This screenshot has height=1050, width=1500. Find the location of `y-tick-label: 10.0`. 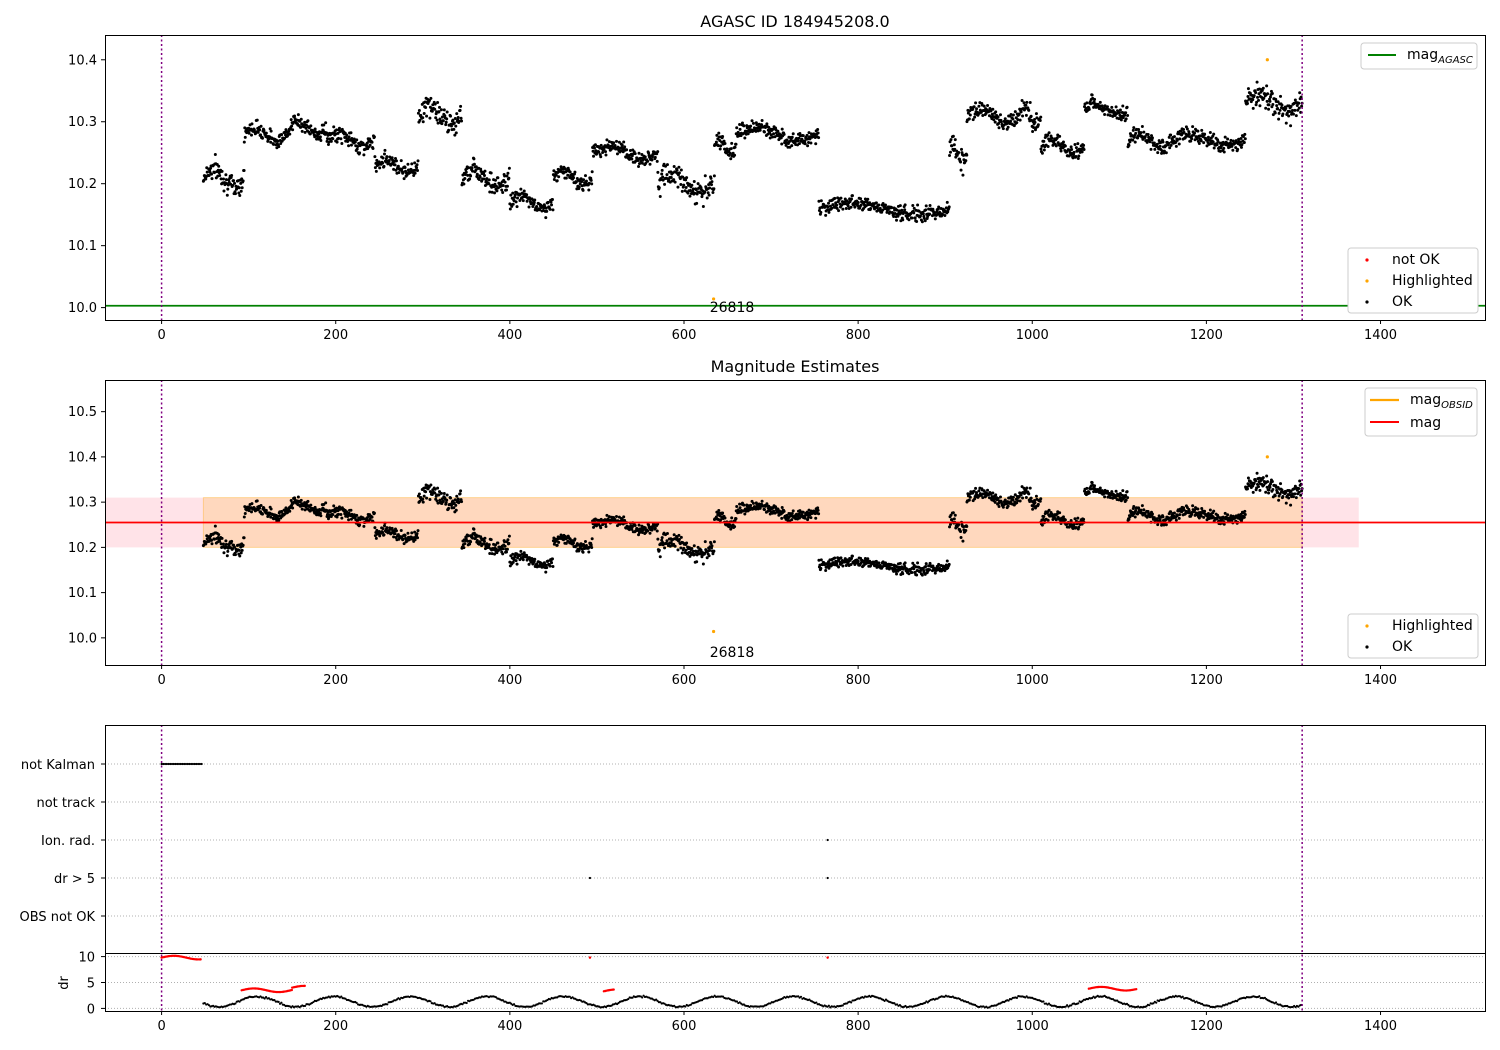

y-tick-label: 10.0 is located at coordinates (82, 308).